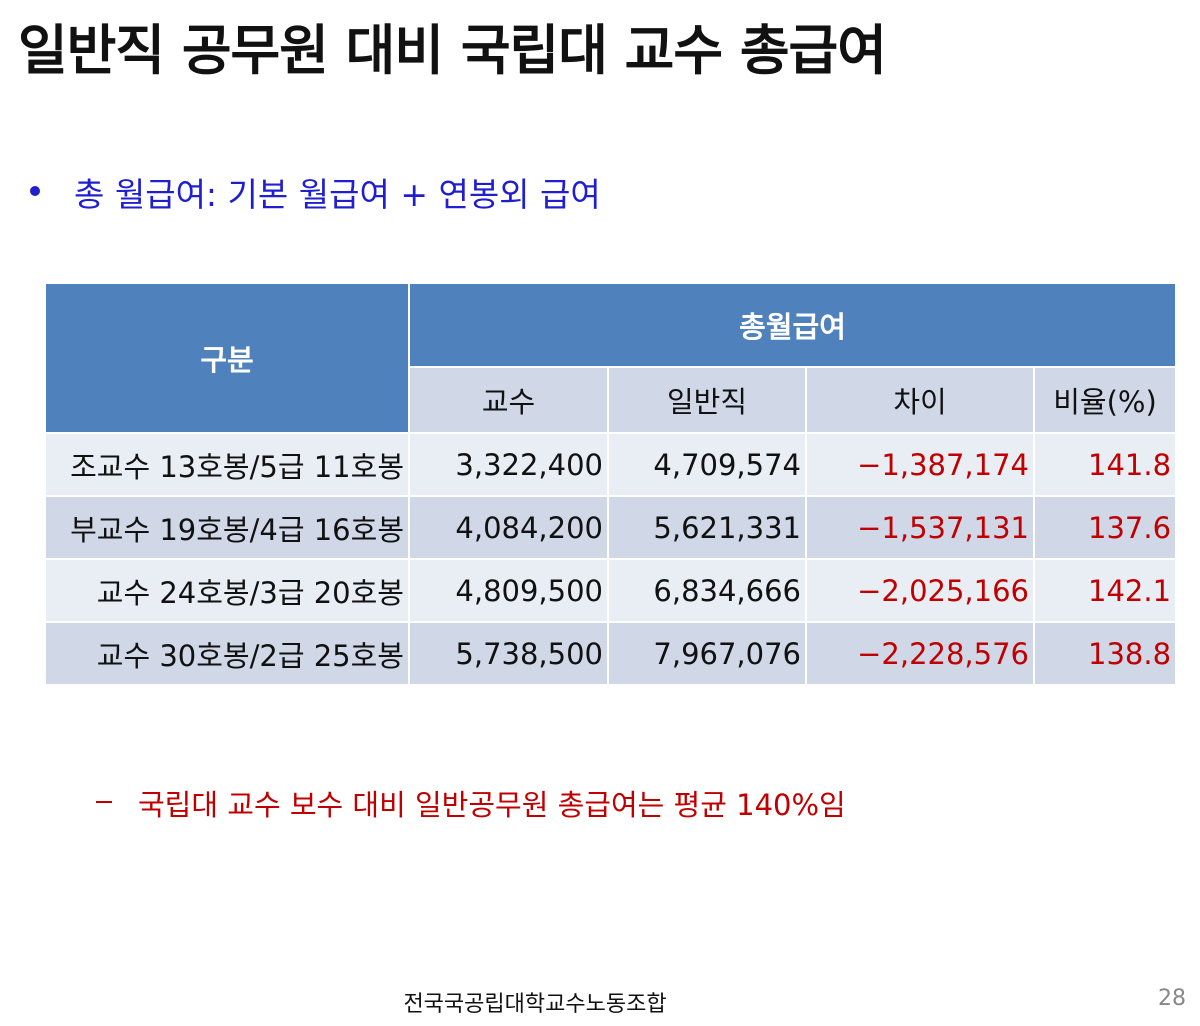  I want to click on header-row: 구분 총월급여, so click(611, 358).